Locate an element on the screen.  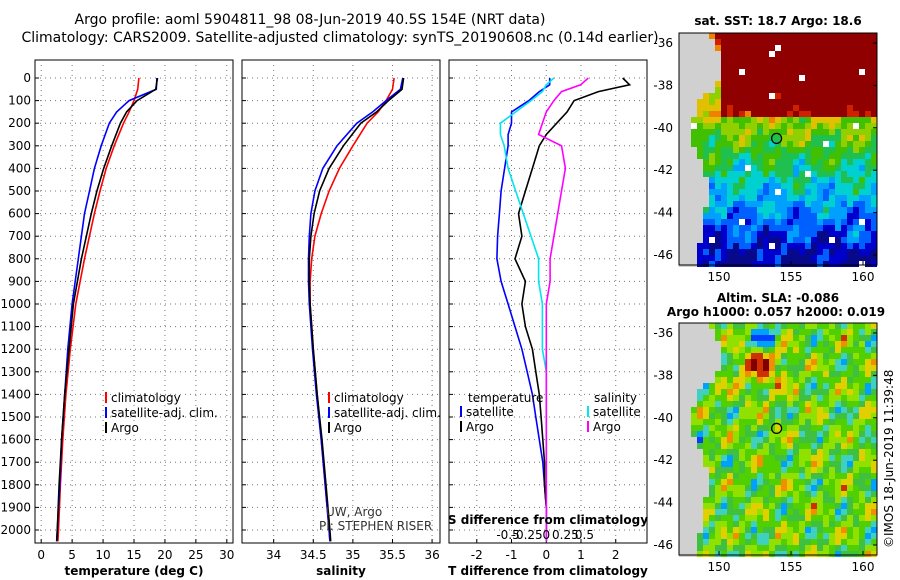
legend-sal-sat-label: satellite is located at coordinates (617, 412).